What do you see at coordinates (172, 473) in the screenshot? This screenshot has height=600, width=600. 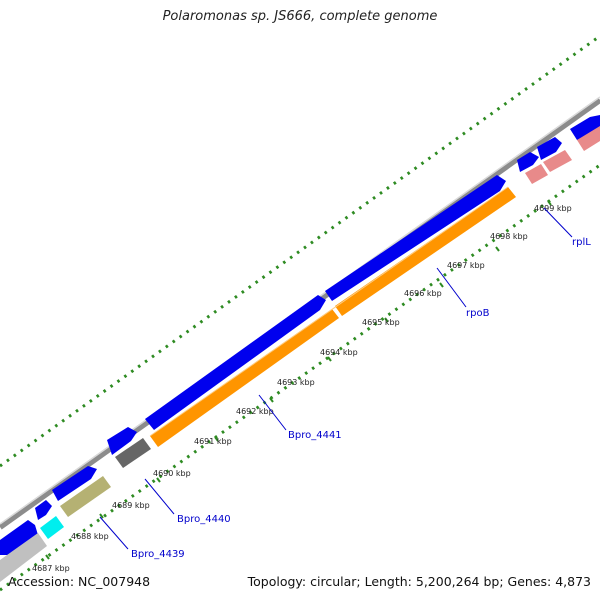 I see `tick-label: 4690 kbp` at bounding box center [172, 473].